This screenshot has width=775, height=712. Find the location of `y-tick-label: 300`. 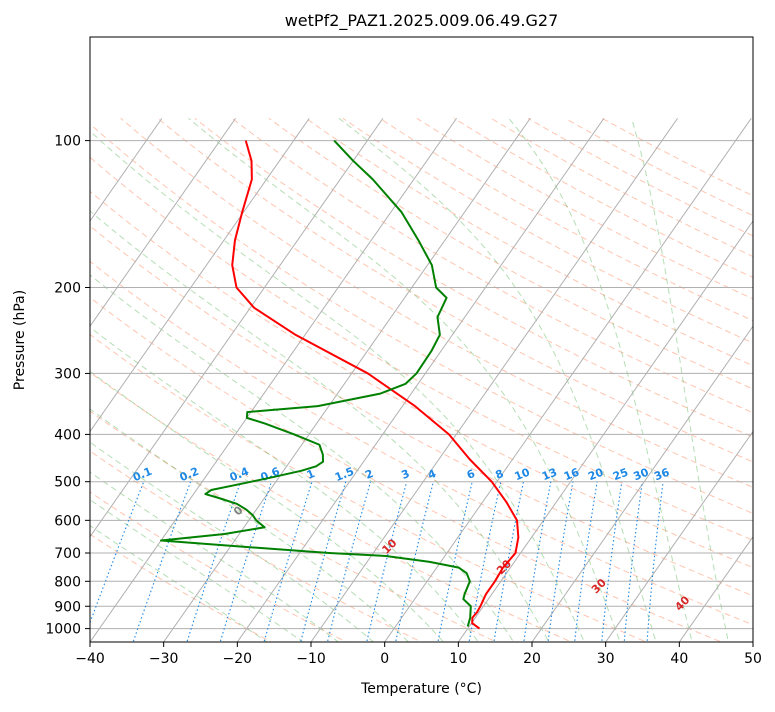

y-tick-label: 300 is located at coordinates (67, 374).